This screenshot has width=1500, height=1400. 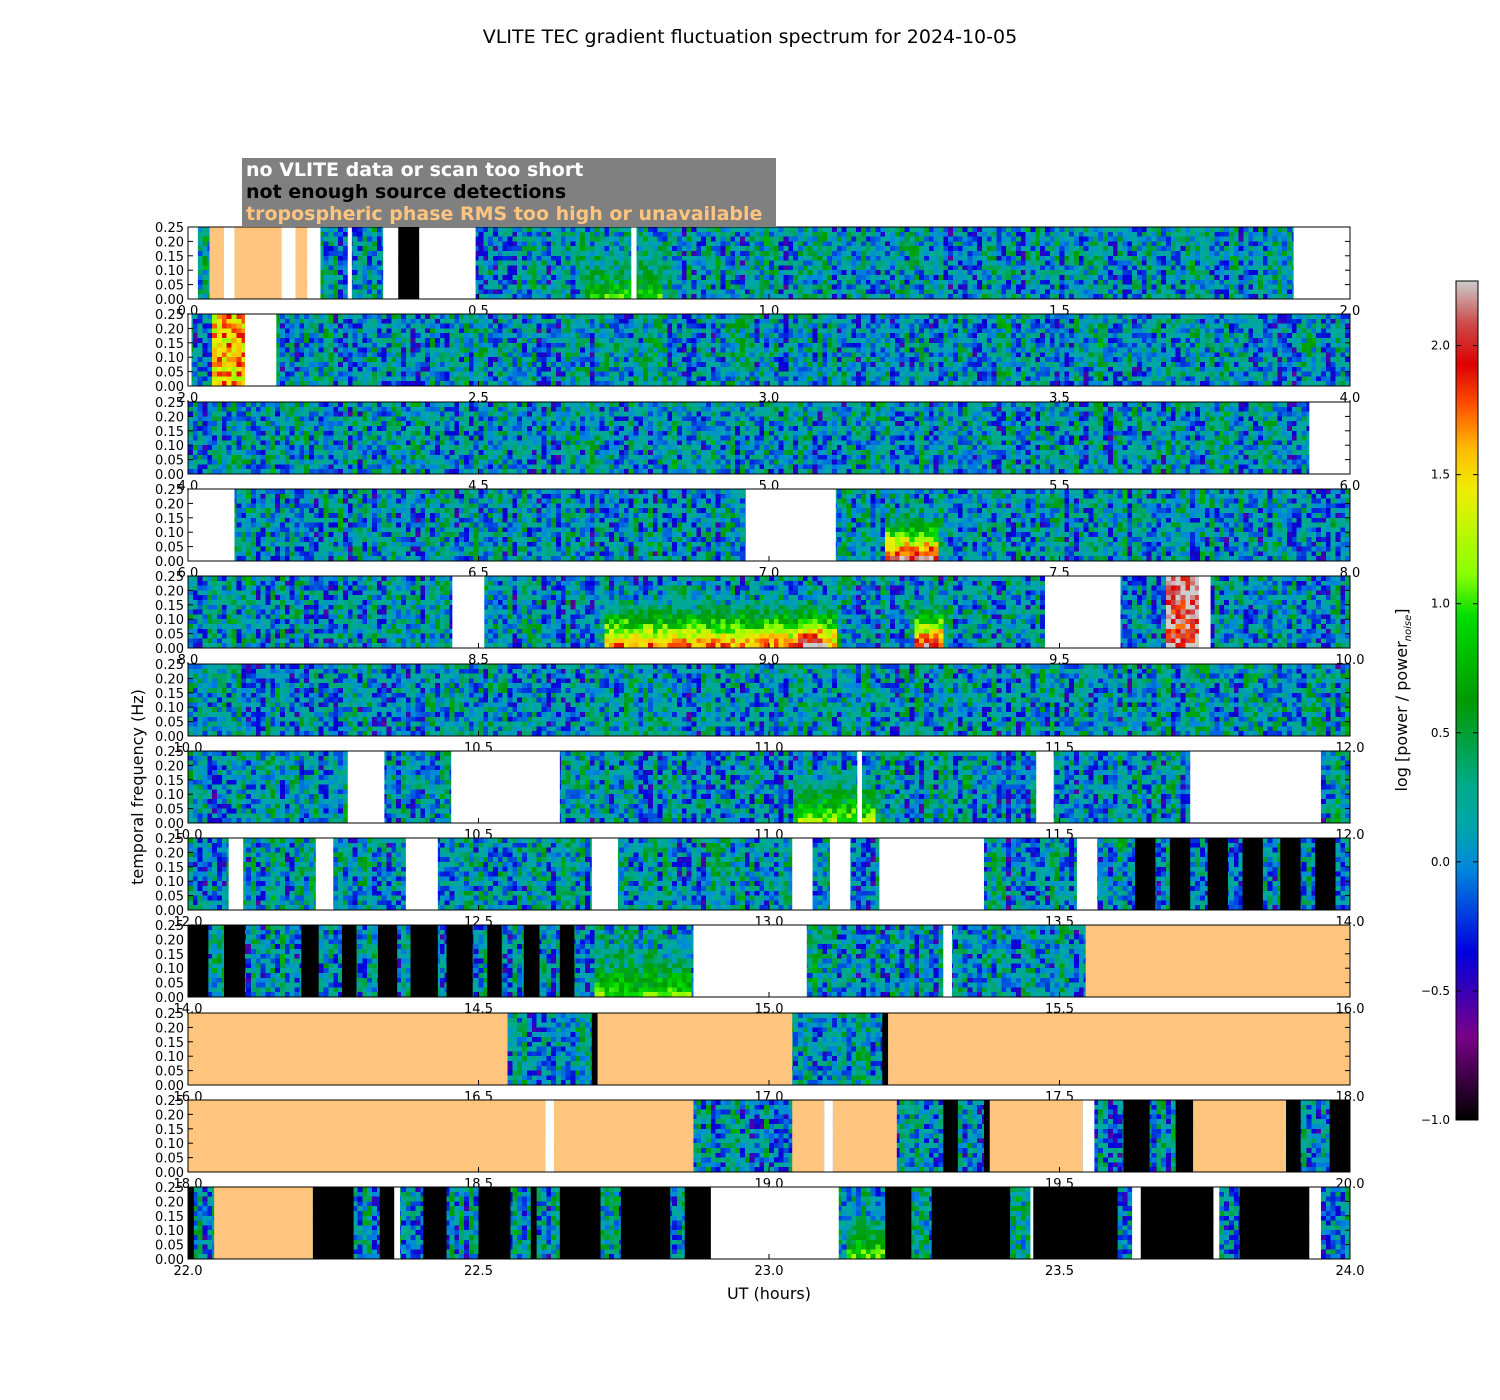 I want to click on colorbar: −1.0 −0.5 0.0 0.5 1.0 1.5 2.0, so click(x=1450, y=703).